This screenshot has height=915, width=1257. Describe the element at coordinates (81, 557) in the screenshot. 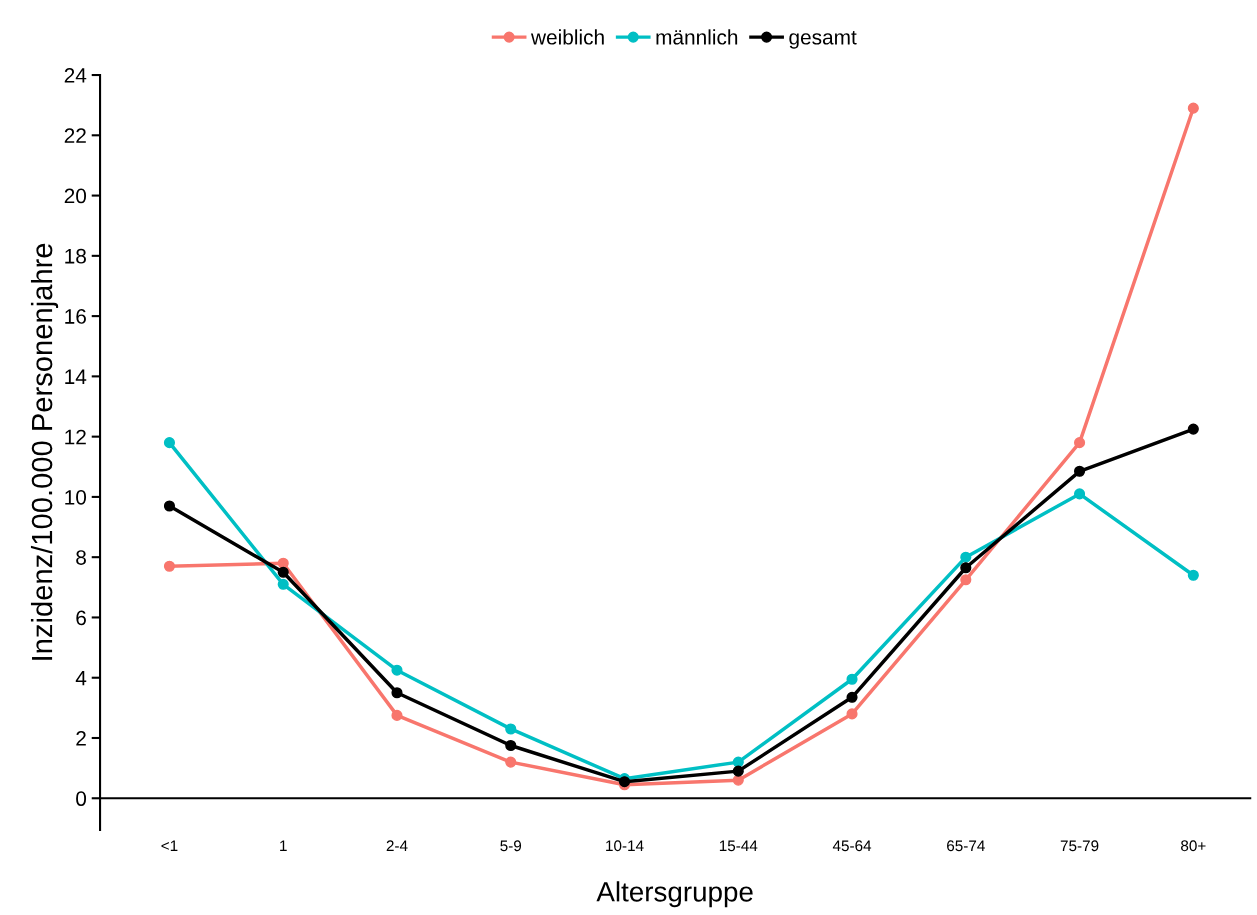

I see `y-tick-label: 8` at that location.